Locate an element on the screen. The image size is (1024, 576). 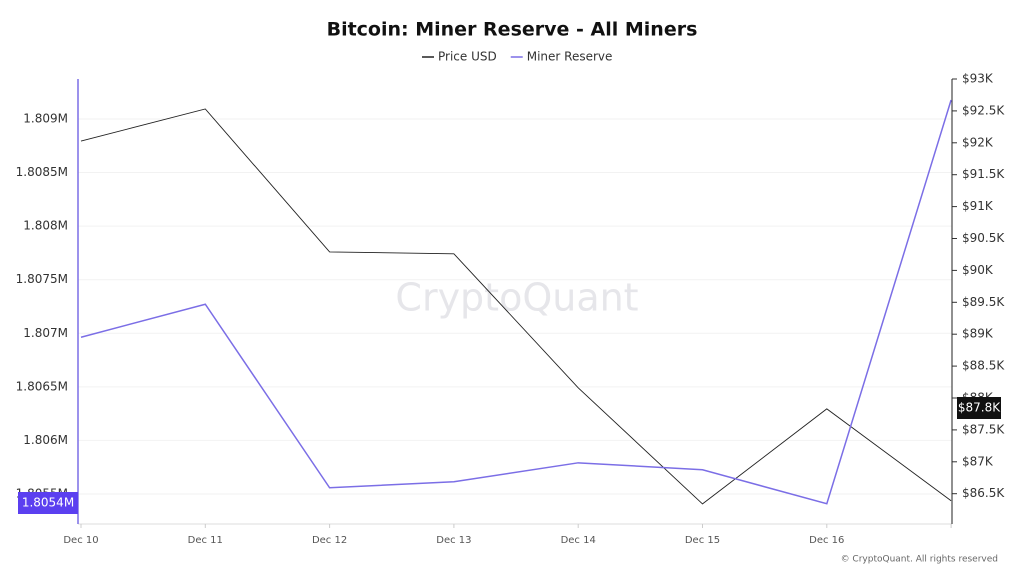
y2-tick-label: $90K is located at coordinates (978, 270).